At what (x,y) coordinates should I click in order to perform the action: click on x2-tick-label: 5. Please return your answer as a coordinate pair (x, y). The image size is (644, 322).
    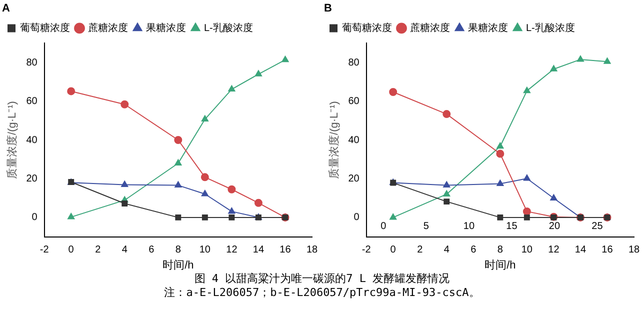
    Looking at the image, I should click on (426, 226).